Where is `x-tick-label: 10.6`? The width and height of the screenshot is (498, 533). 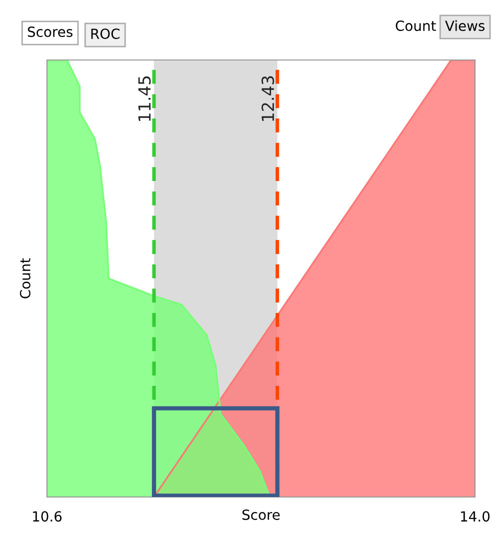 x-tick-label: 10.6 is located at coordinates (47, 516).